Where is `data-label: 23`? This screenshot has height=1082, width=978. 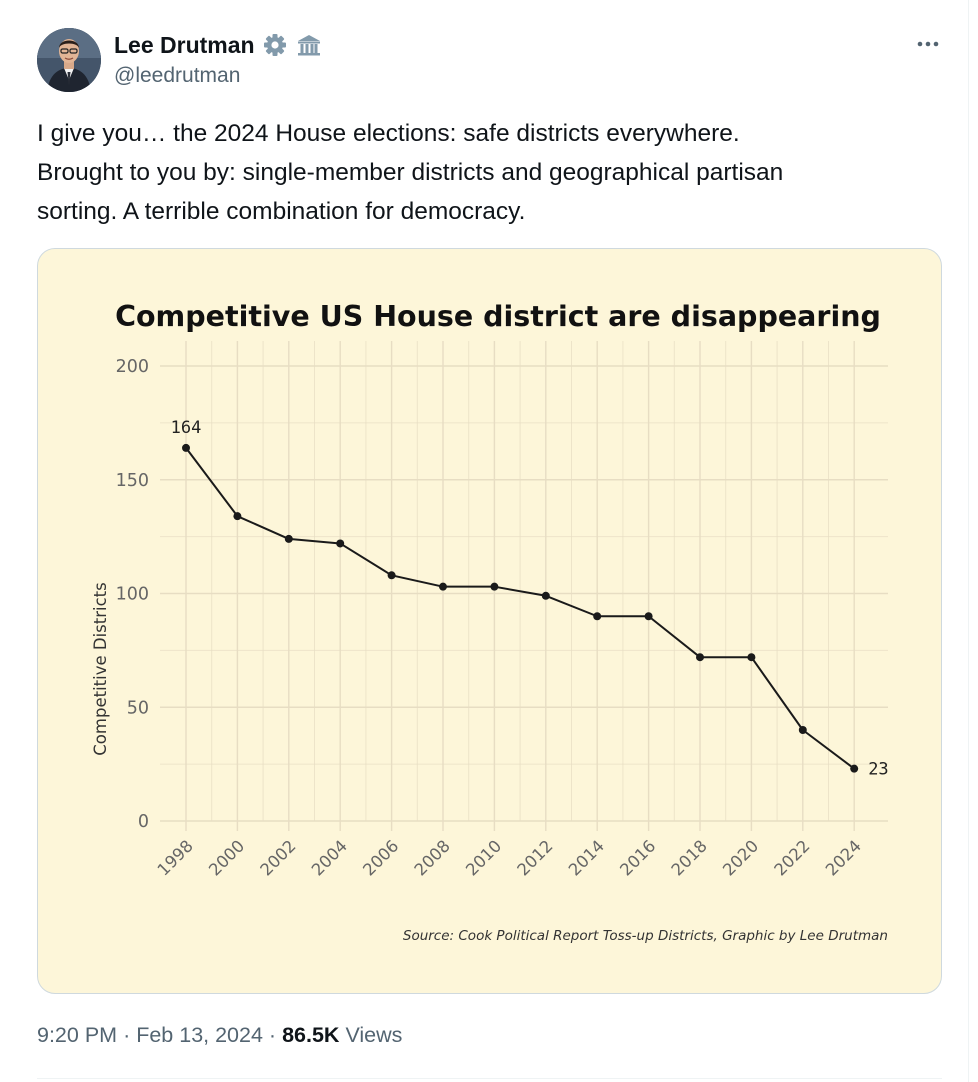 data-label: 23 is located at coordinates (878, 770).